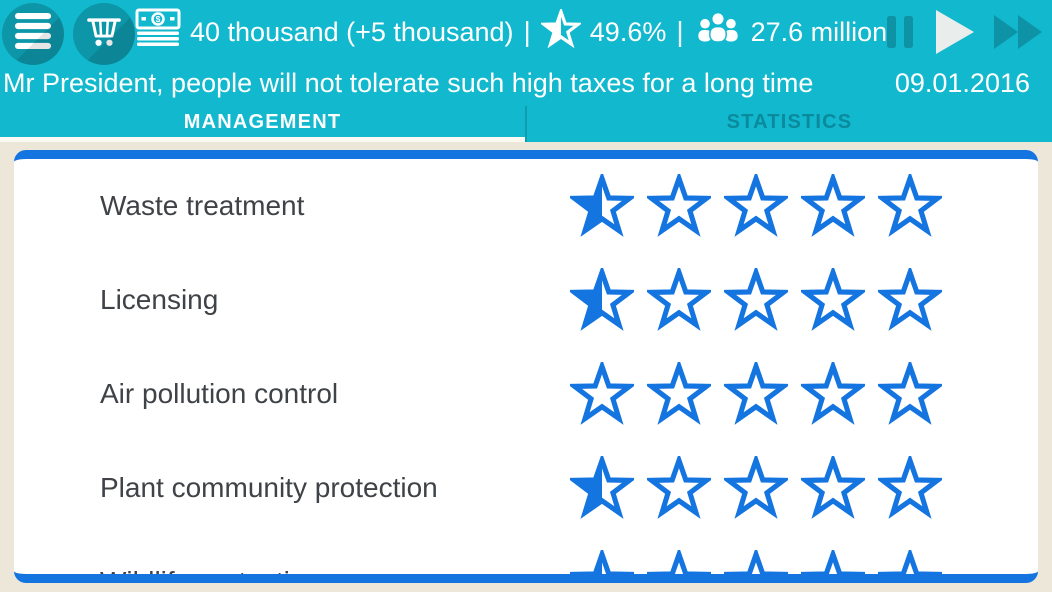 This screenshot has height=592, width=1052. I want to click on row-label: Waste treatment, so click(202, 205).